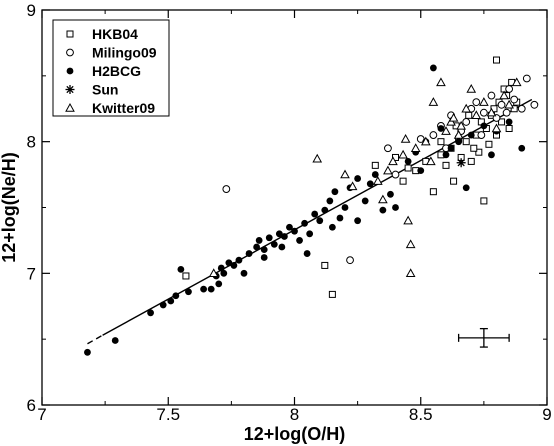 The height and width of the screenshot is (446, 554). Describe the element at coordinates (31, 405) in the screenshot. I see `y-tick-label: 6` at that location.